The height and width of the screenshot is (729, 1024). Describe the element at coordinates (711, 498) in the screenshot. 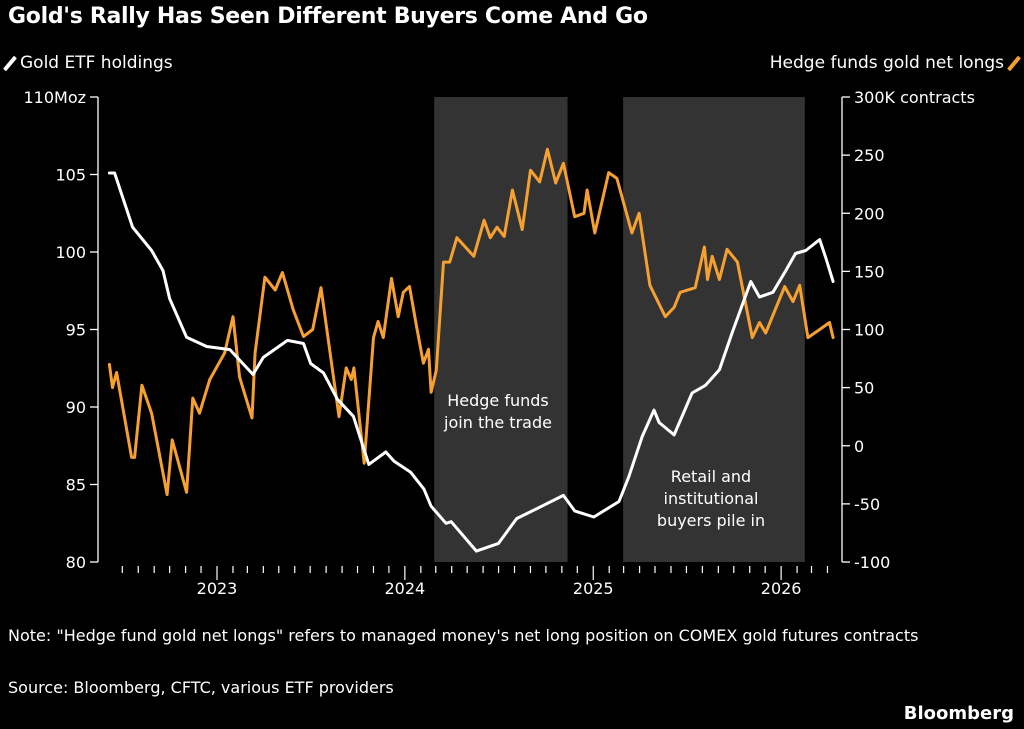

I see `shaded-period-label-2: Retail and institutional buyers pile in` at that location.